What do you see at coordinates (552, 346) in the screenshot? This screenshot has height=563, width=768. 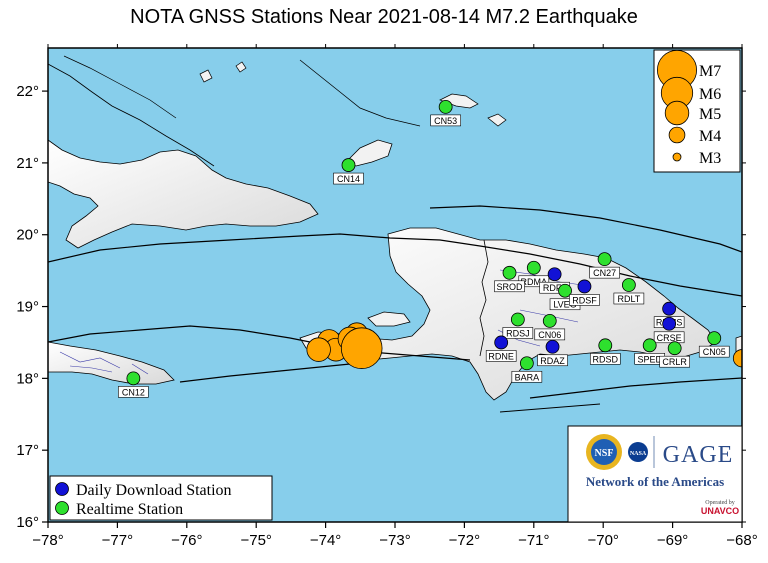 I see `station-marker-rdaz` at bounding box center [552, 346].